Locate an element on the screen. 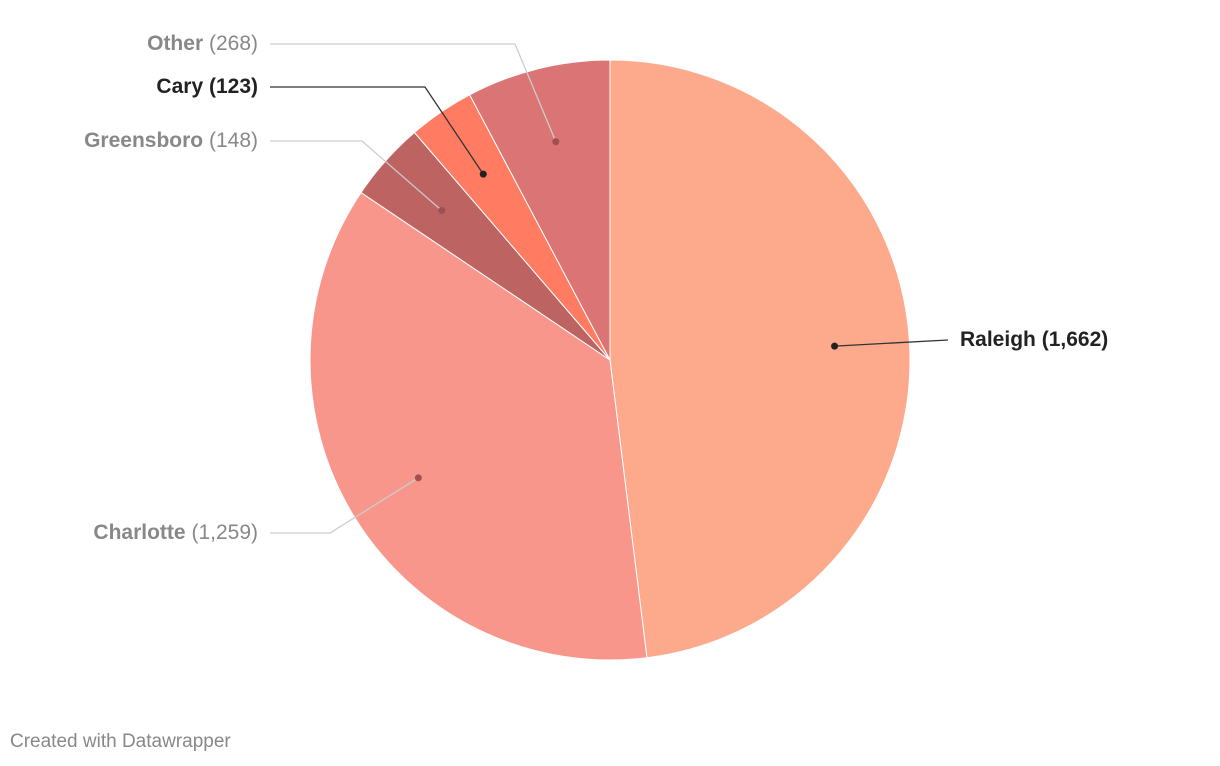 This screenshot has height=766, width=1220. slice-label: Cary (123) is located at coordinates (207, 86).